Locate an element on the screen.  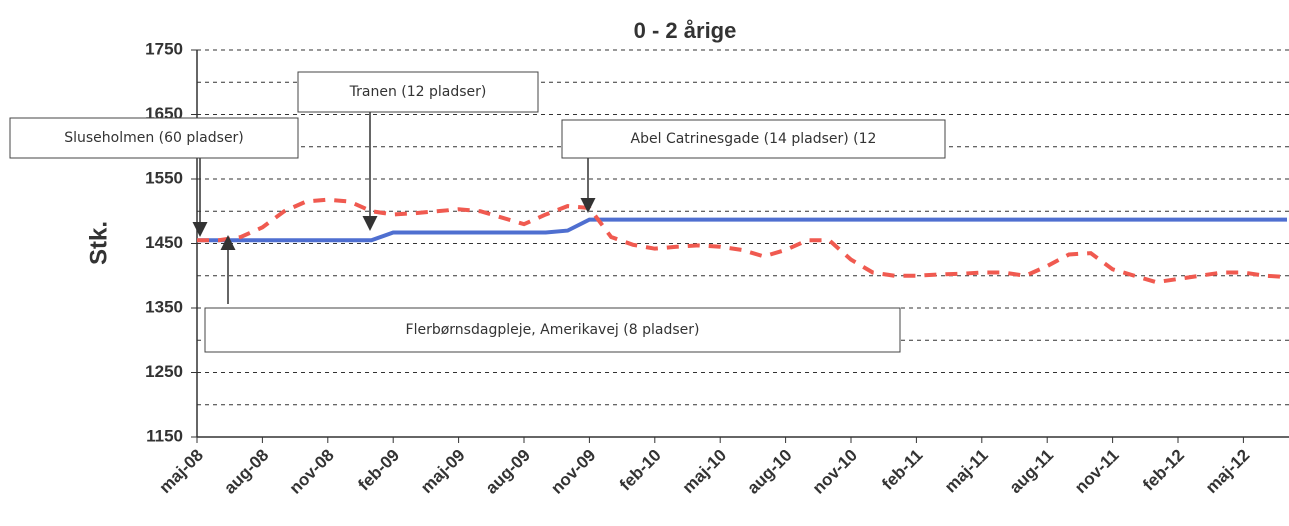
x-tick-label: nov-10 is located at coordinates (835, 472).